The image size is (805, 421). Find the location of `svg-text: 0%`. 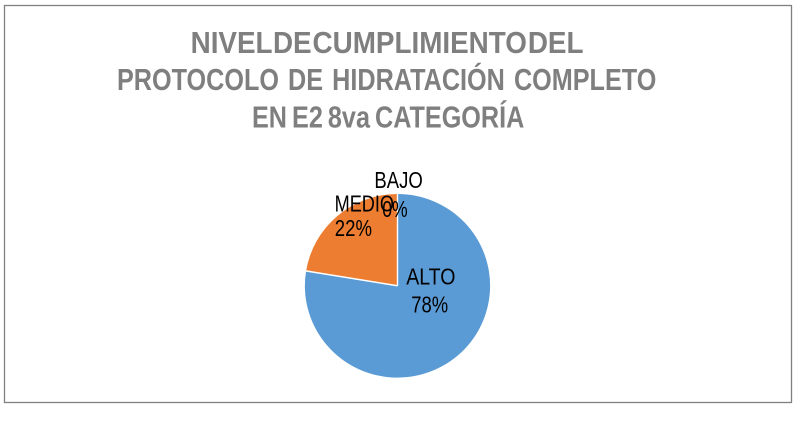

svg-text: 0% is located at coordinates (394, 209).